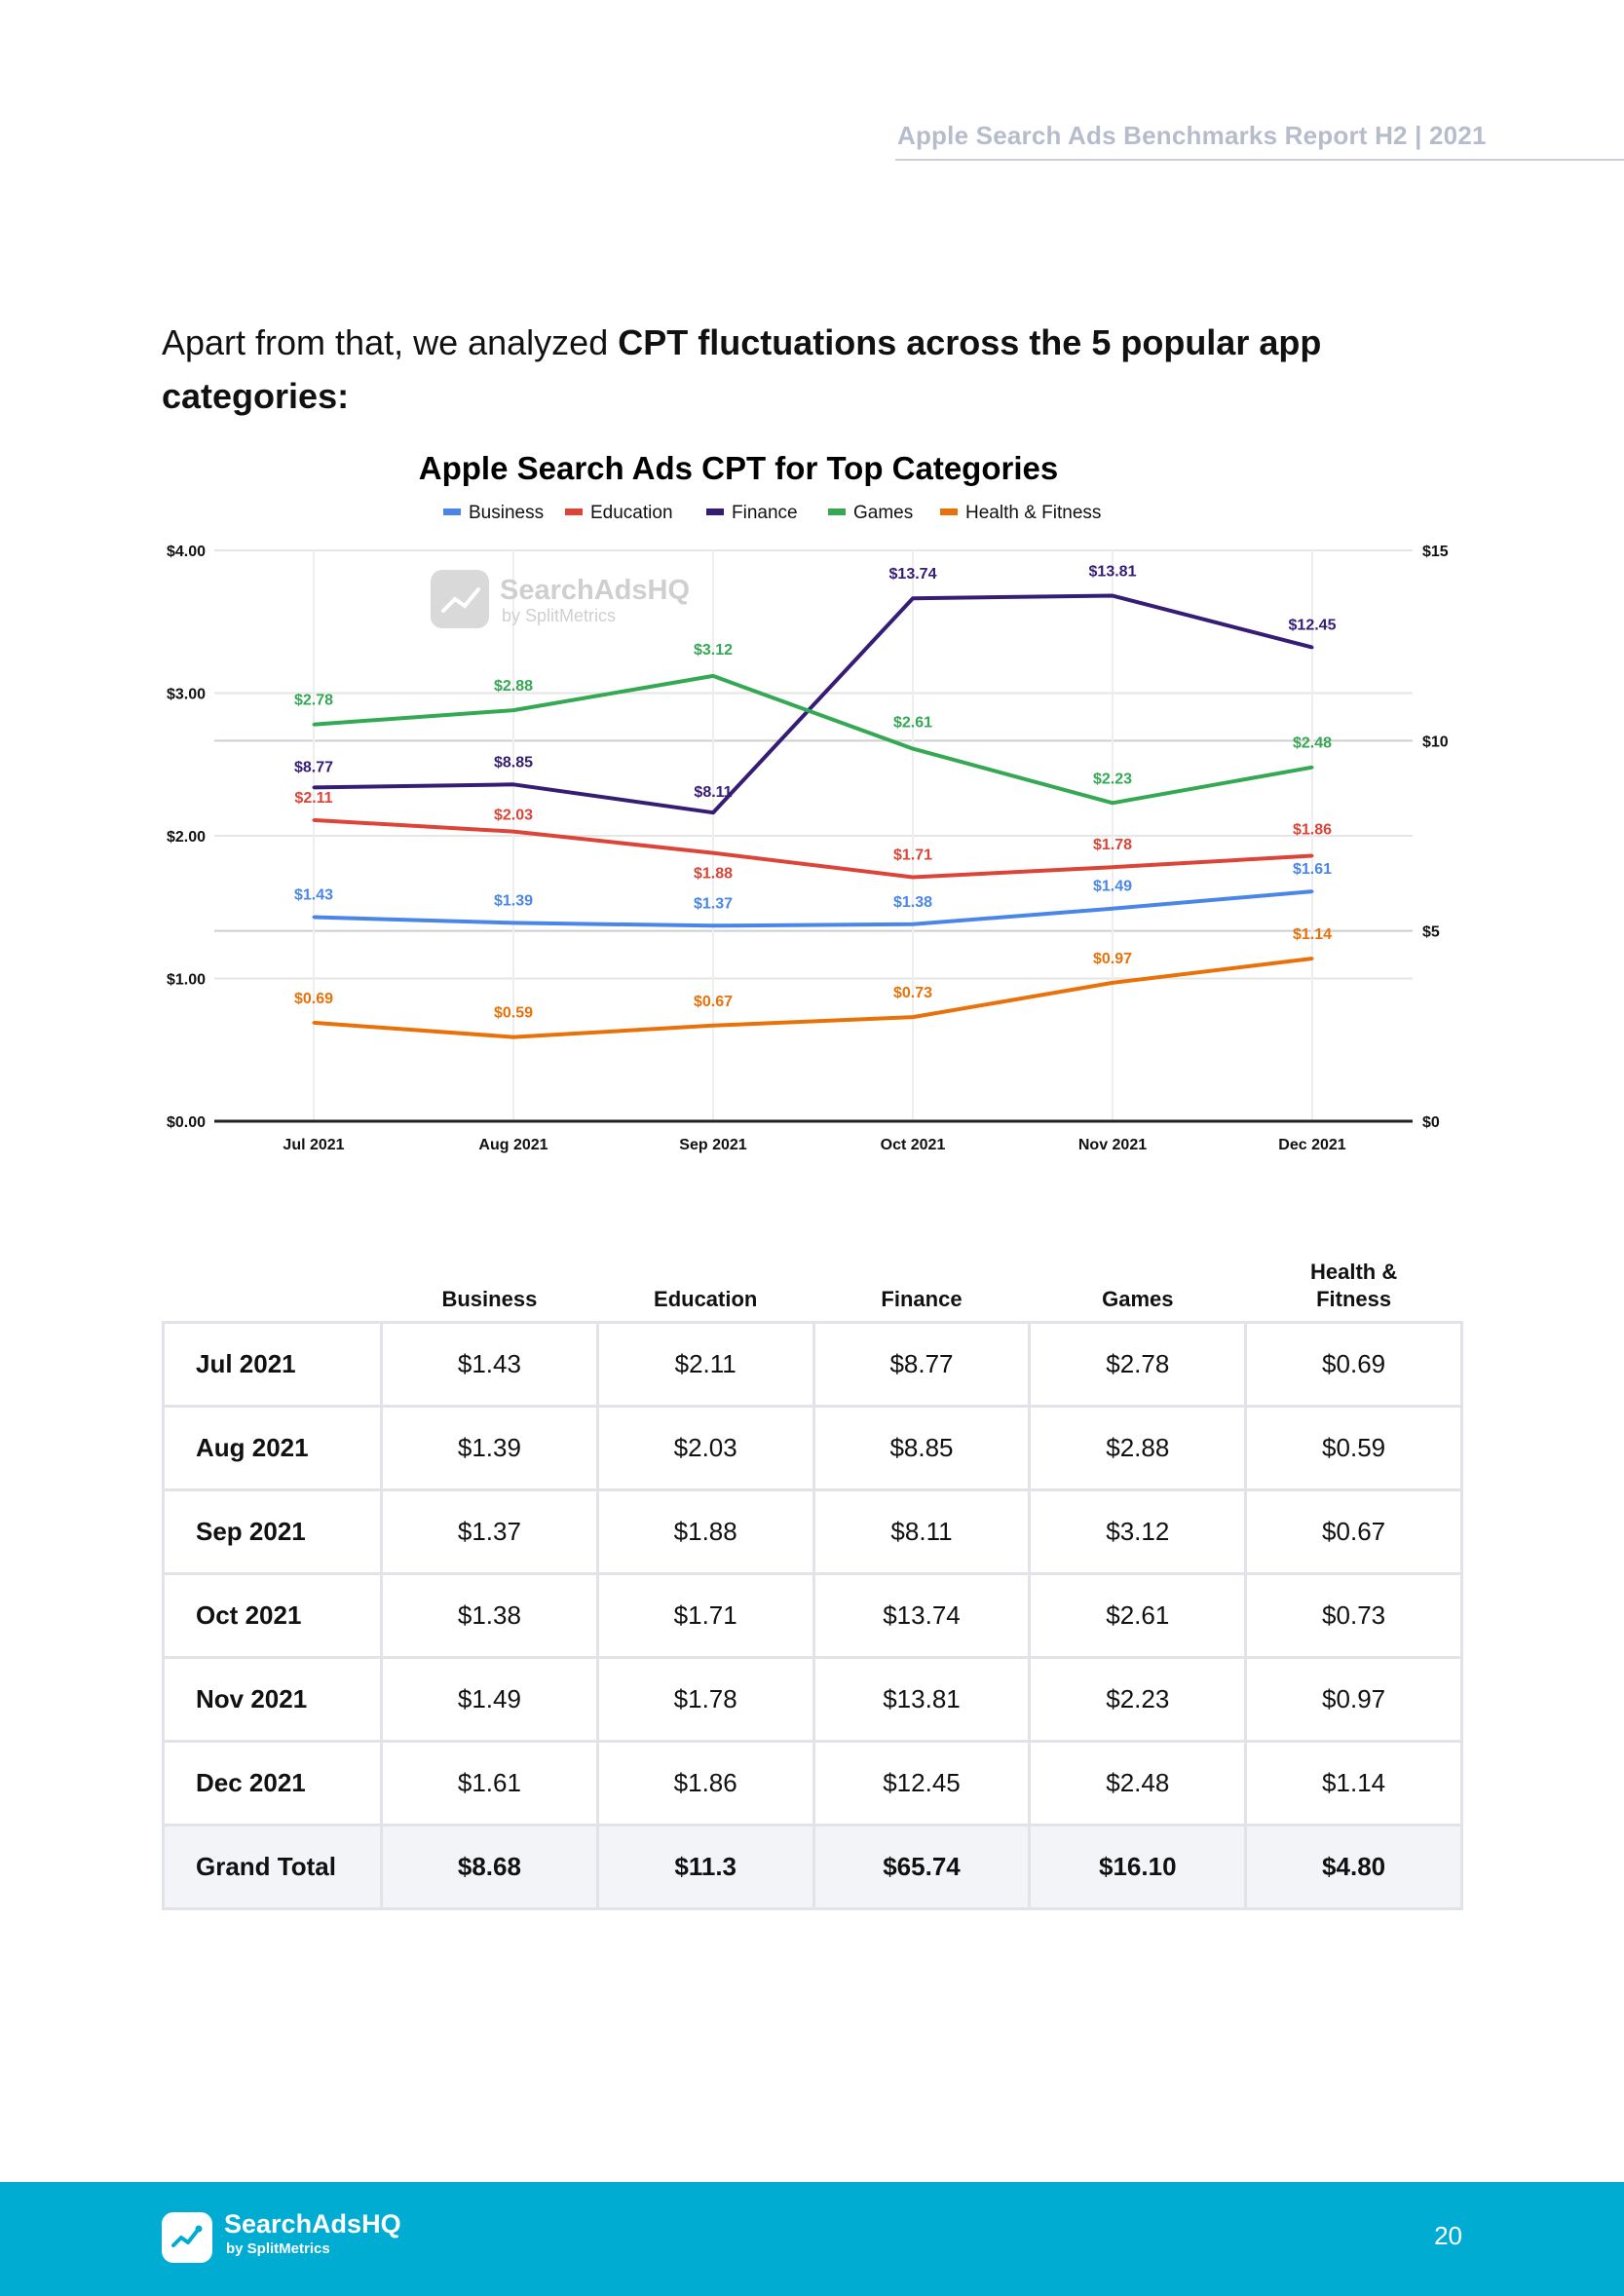  What do you see at coordinates (1353, 1448) in the screenshot?
I see `value-cell: $0.59` at bounding box center [1353, 1448].